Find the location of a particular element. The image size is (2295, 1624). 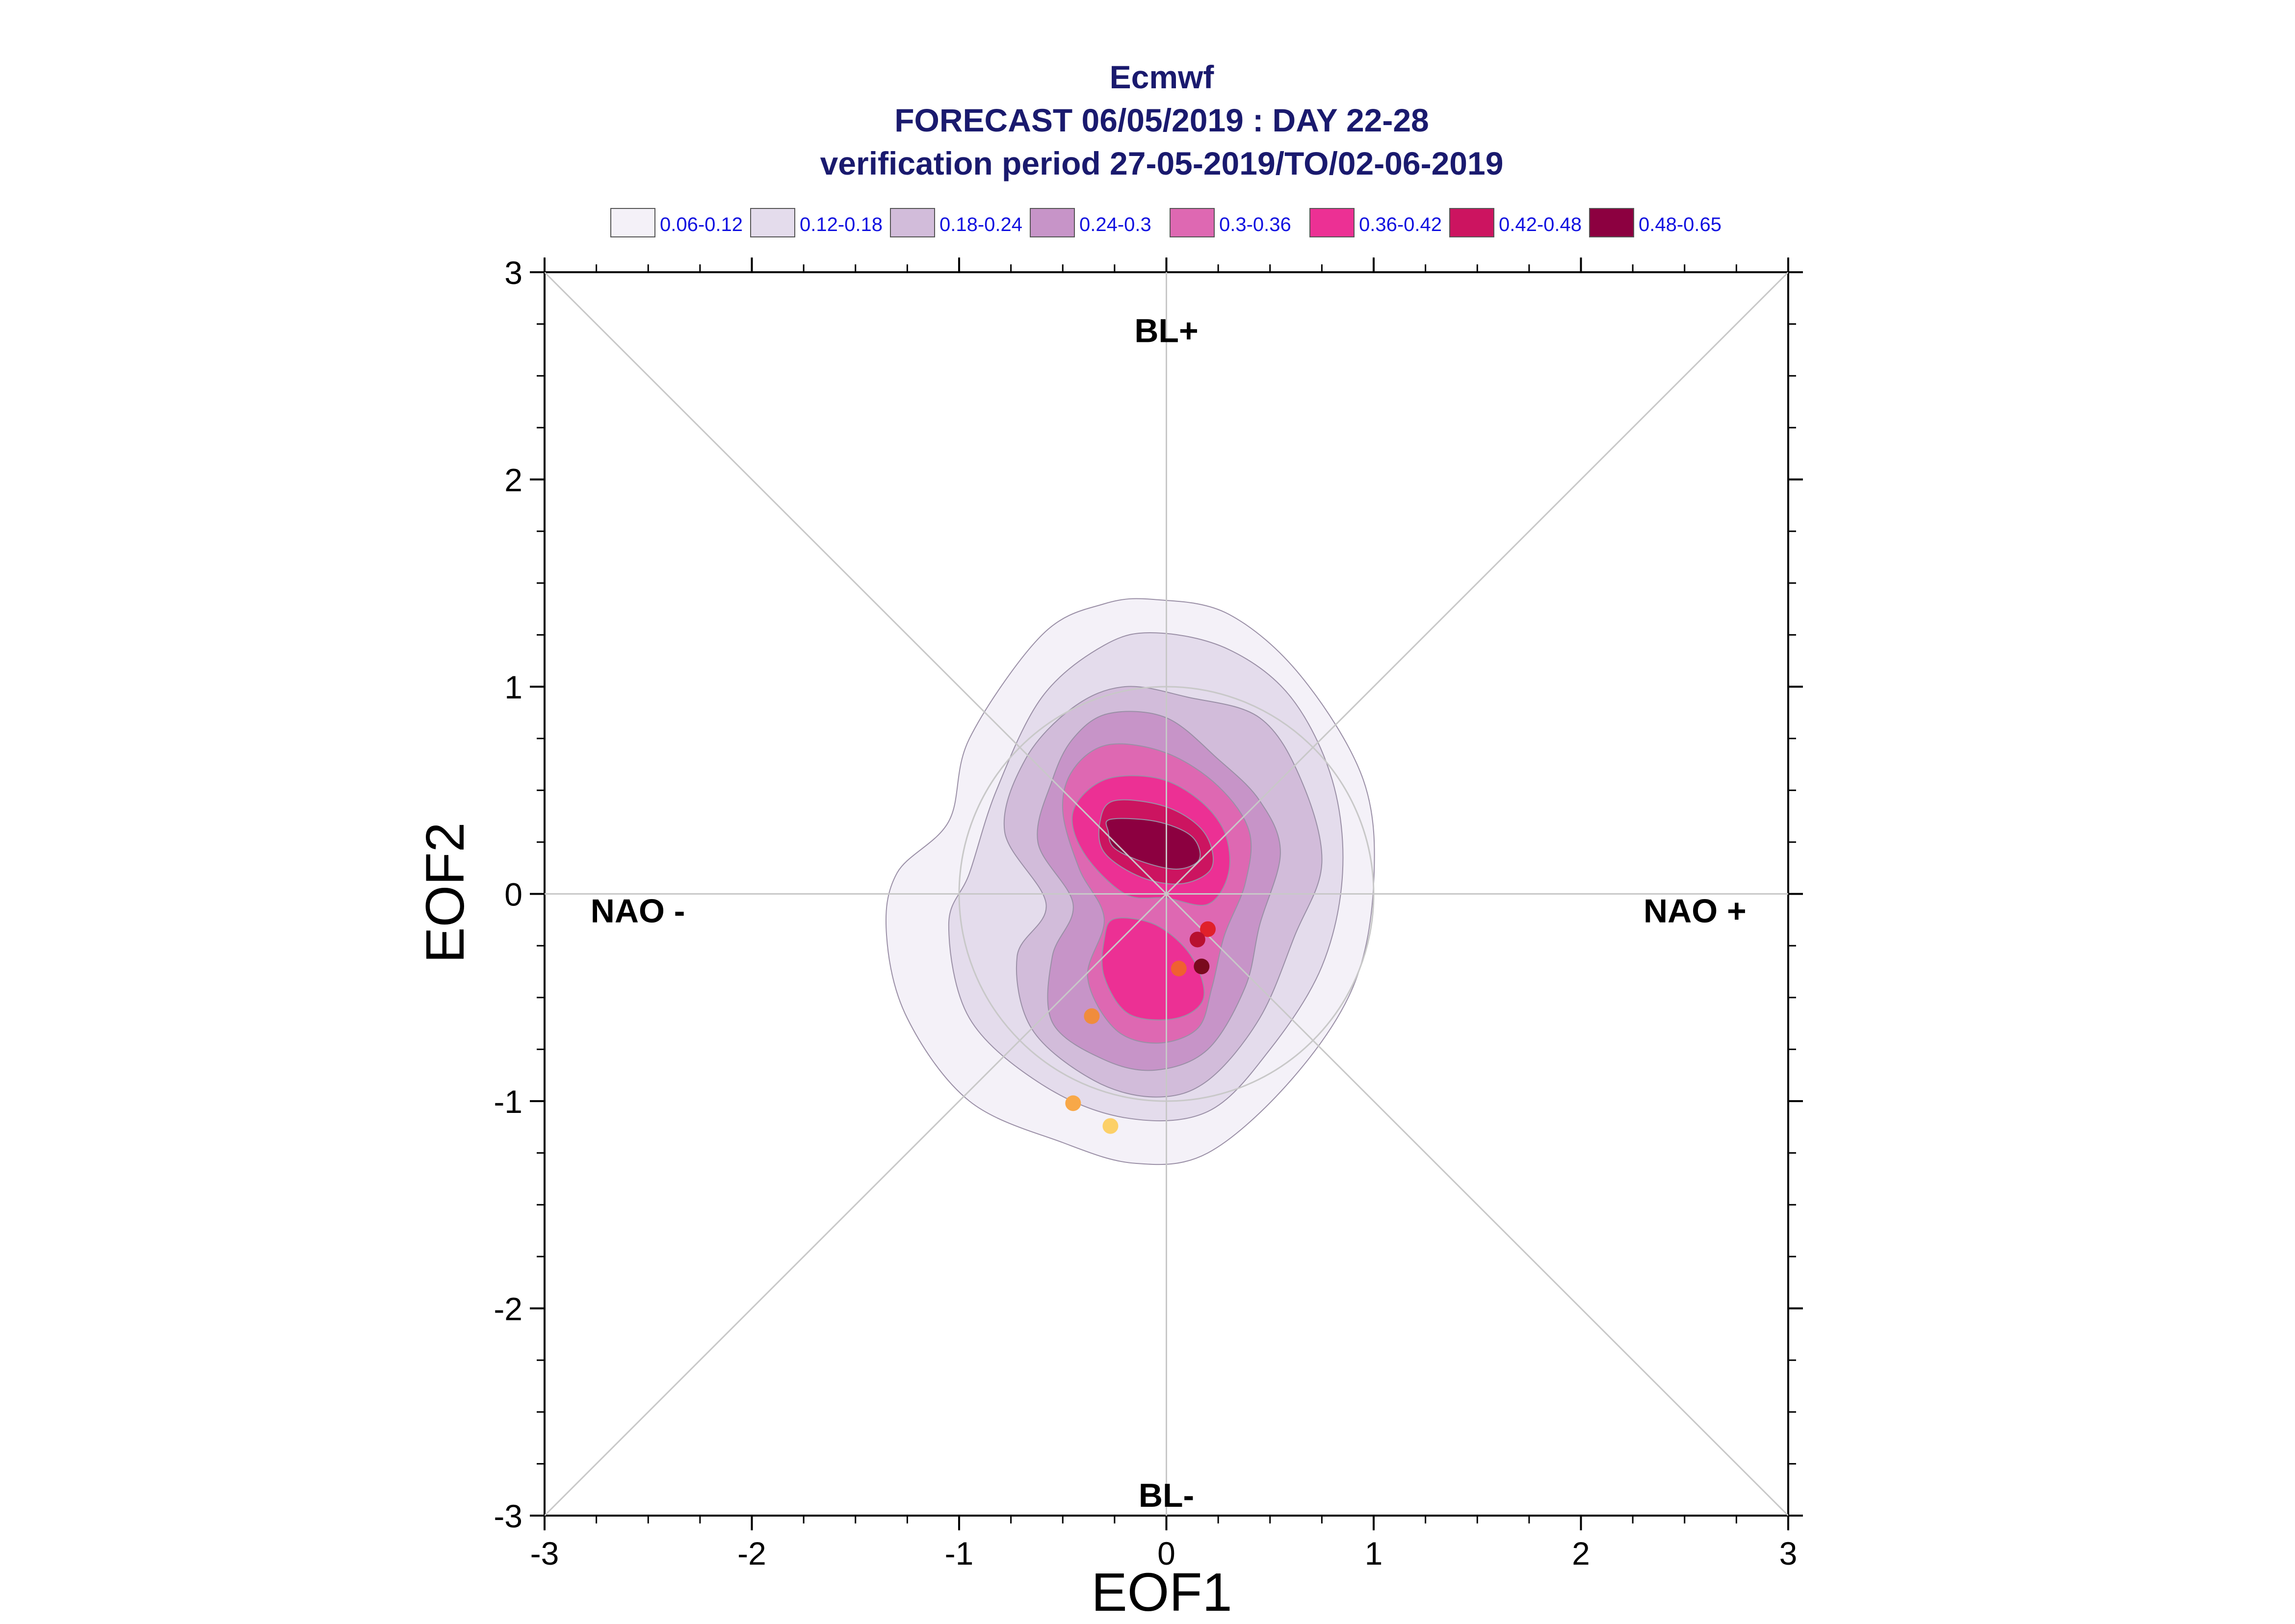

x-tick-label-5: 2 is located at coordinates (1581, 1553).